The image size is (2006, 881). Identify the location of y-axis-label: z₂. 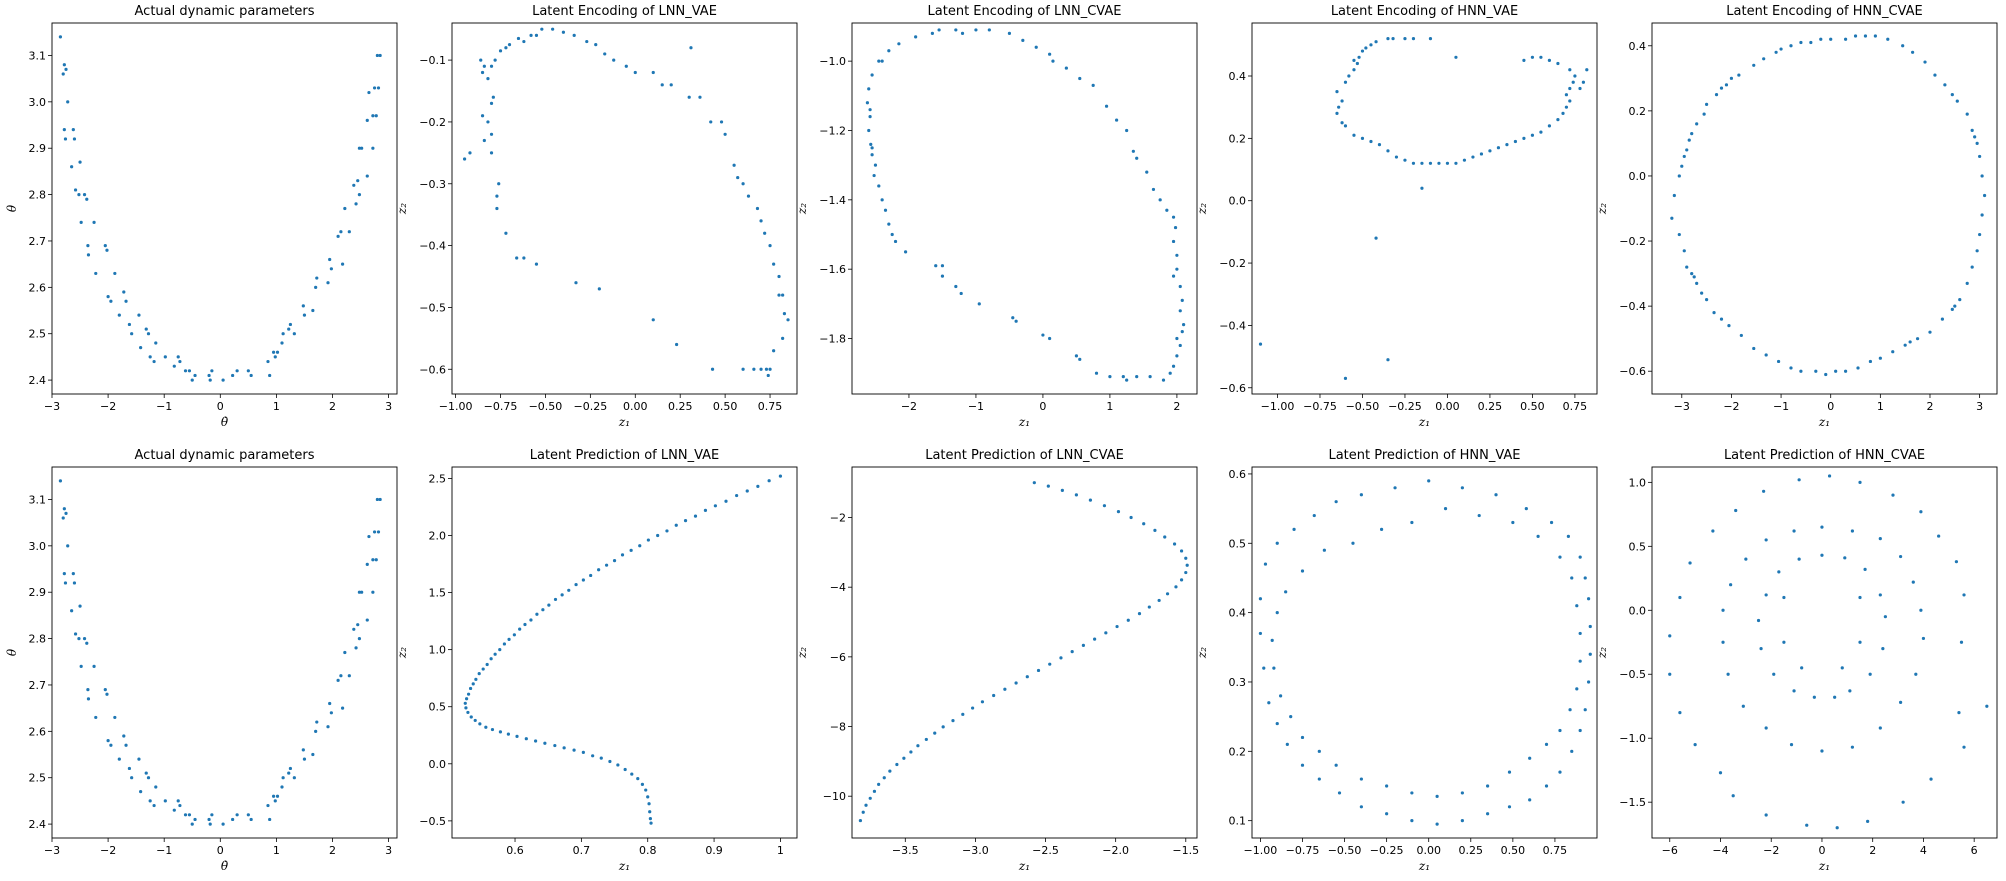
(802, 653).